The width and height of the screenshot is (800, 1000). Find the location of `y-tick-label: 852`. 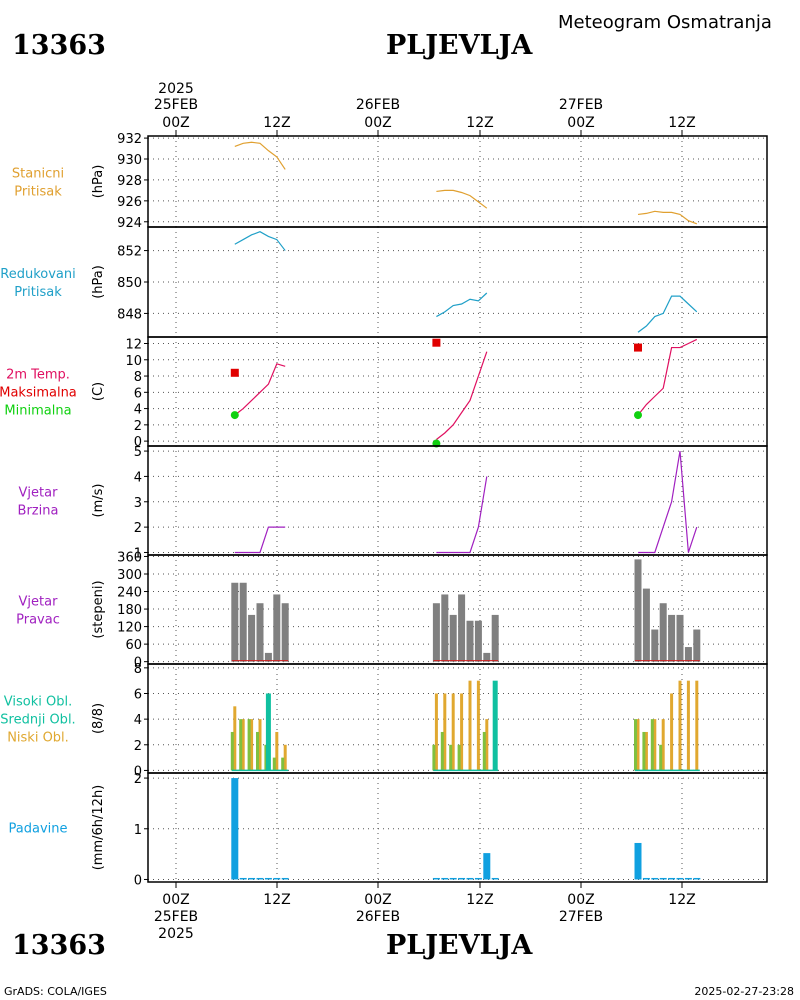

y-tick-label: 852 is located at coordinates (129, 252).